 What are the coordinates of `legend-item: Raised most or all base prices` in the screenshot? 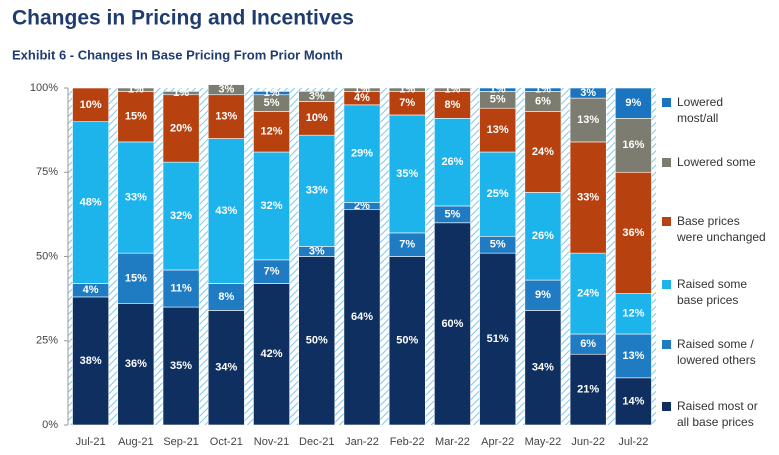 It's located at (718, 414).